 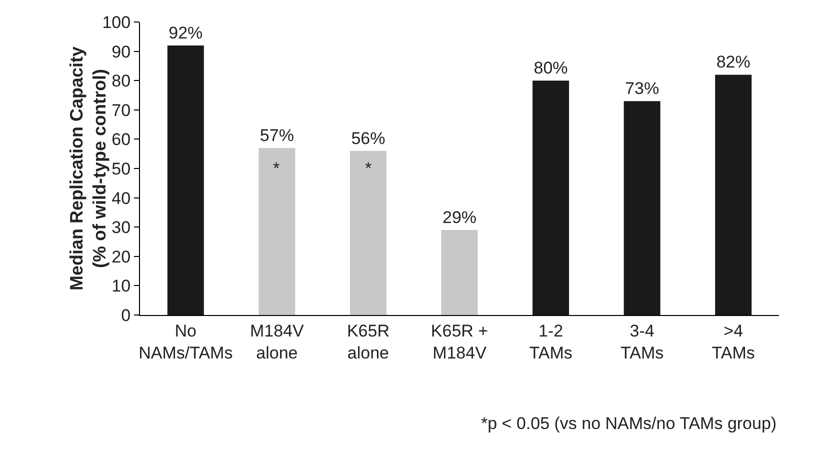 I want to click on data-label: 29%, so click(x=459, y=218).